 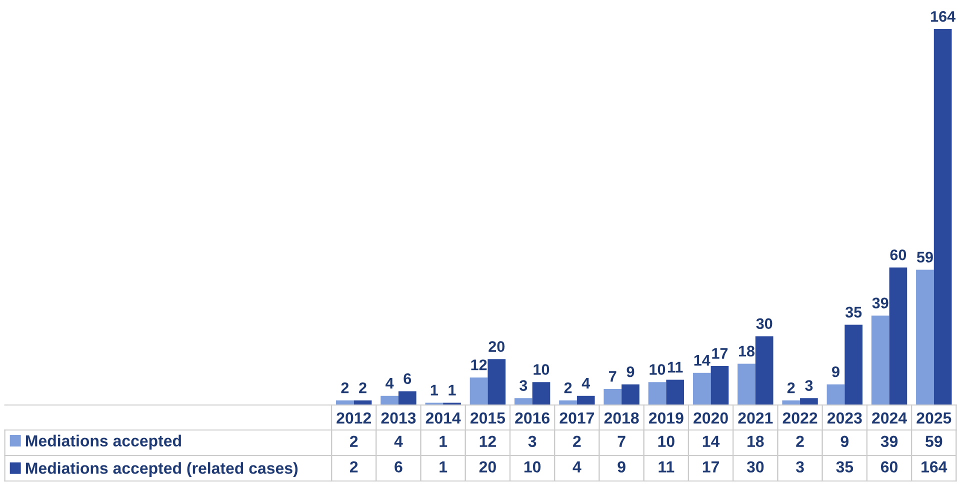 I want to click on x-tick-label: 2014, so click(x=443, y=418).